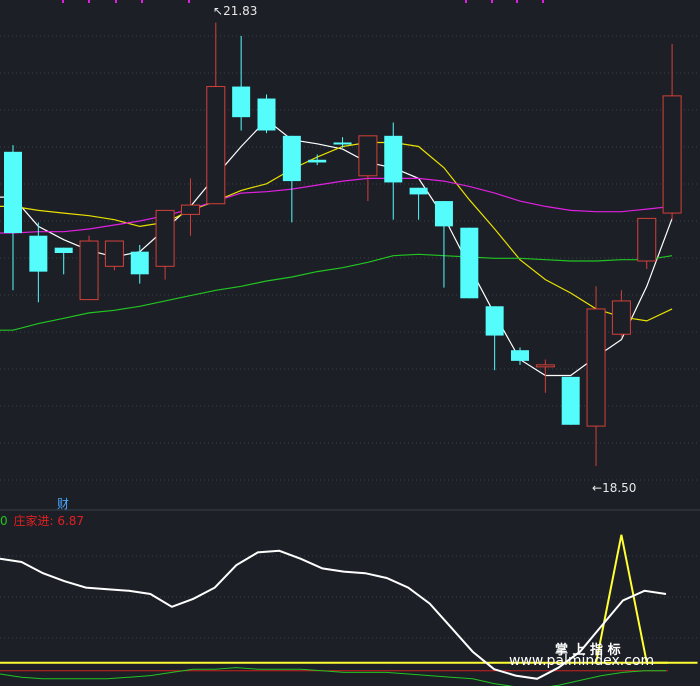 This screenshot has height=686, width=700. Describe the element at coordinates (646, 599) in the screenshot. I see `indicator-yellow-spike` at that location.